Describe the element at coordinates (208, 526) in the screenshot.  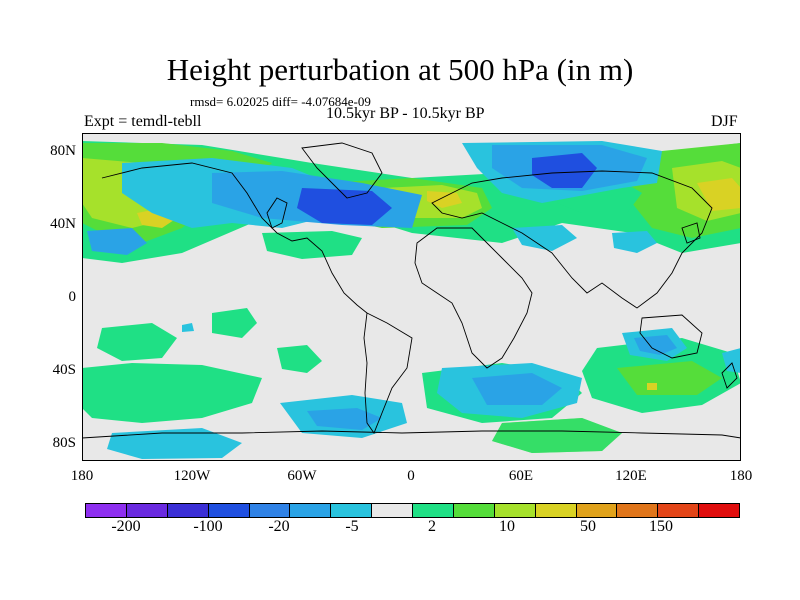
I see `colorbar-label: -100` at that location.